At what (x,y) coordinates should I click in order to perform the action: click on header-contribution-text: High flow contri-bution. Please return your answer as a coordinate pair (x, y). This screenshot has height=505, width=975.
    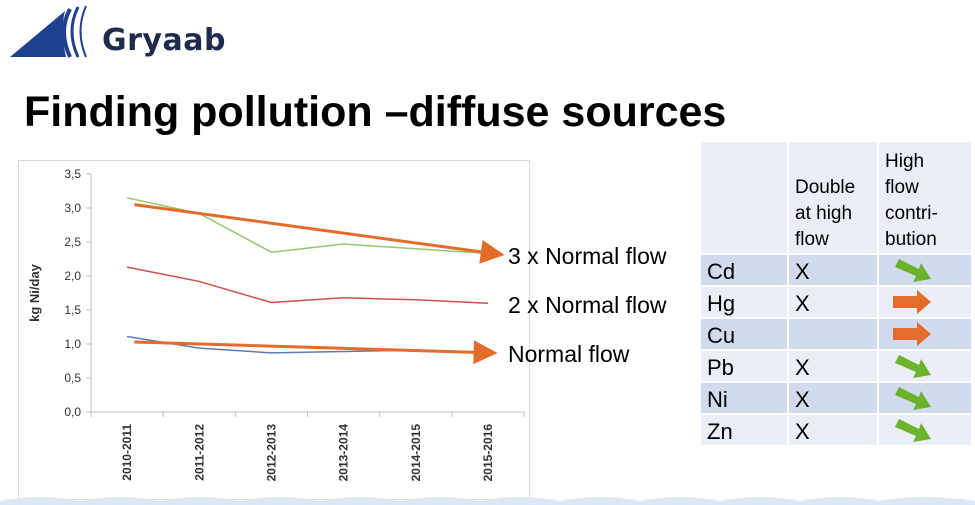
    Looking at the image, I should click on (911, 200).